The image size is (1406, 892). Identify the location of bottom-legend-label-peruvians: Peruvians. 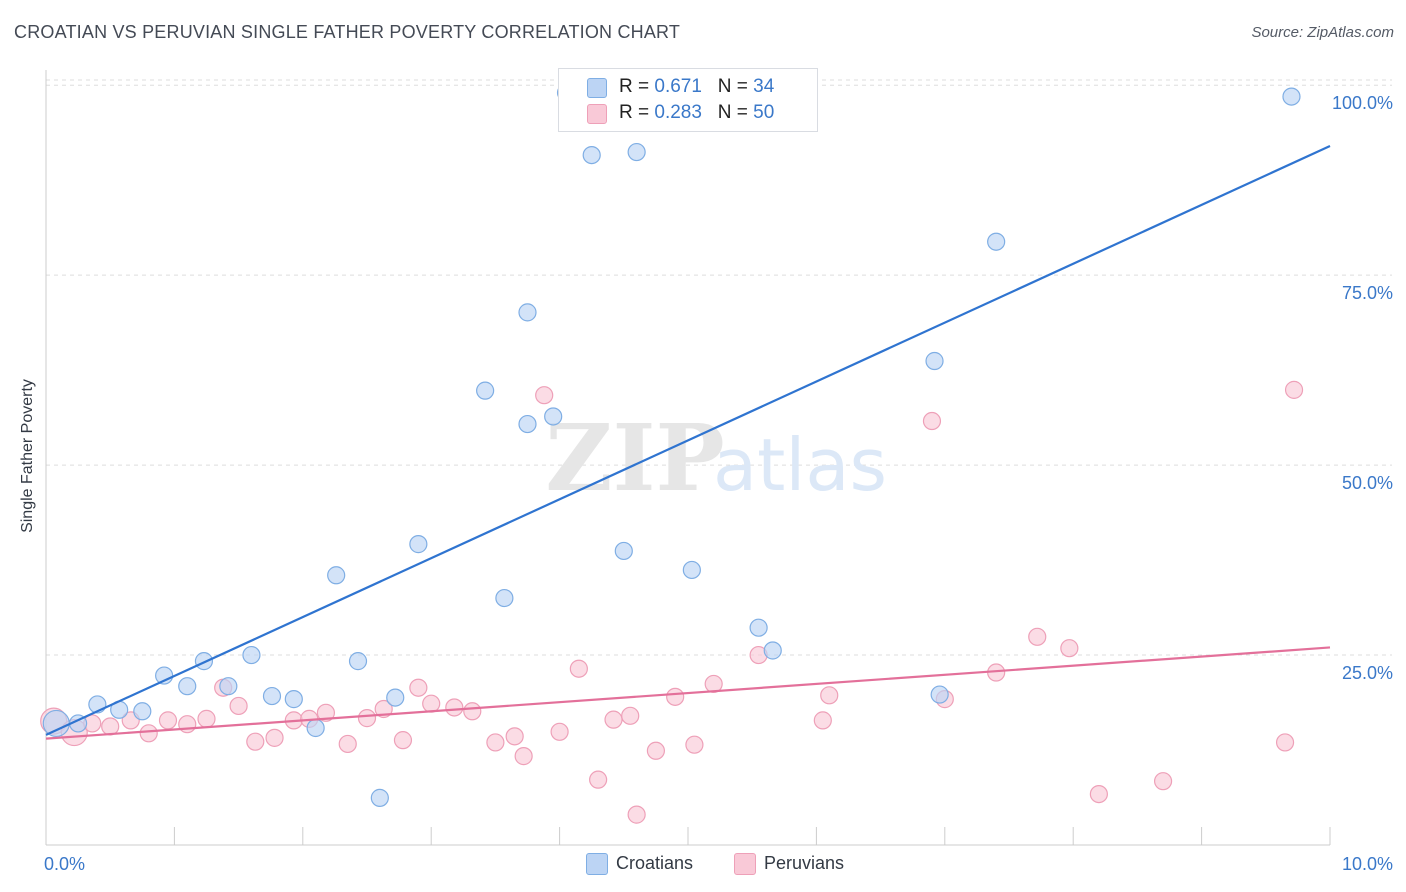
(804, 863).